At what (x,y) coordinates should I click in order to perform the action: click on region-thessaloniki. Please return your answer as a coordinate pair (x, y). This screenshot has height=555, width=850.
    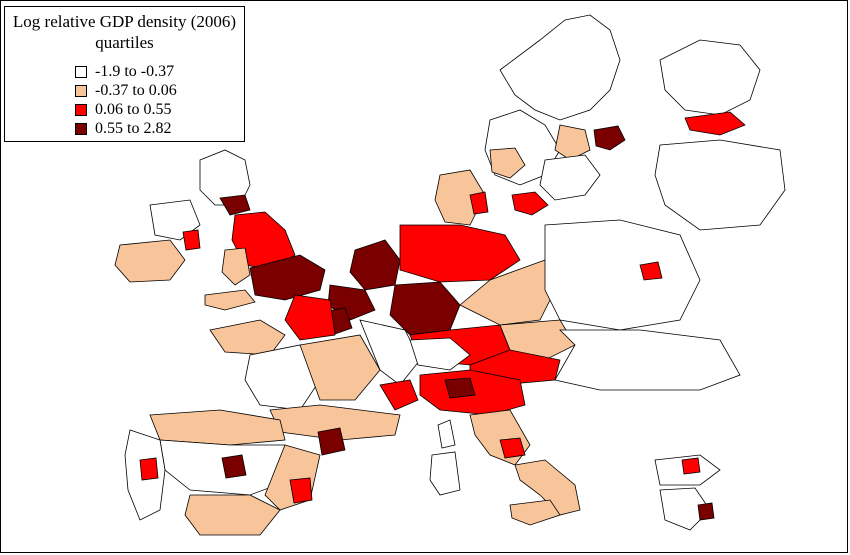
    Looking at the image, I should click on (691, 466).